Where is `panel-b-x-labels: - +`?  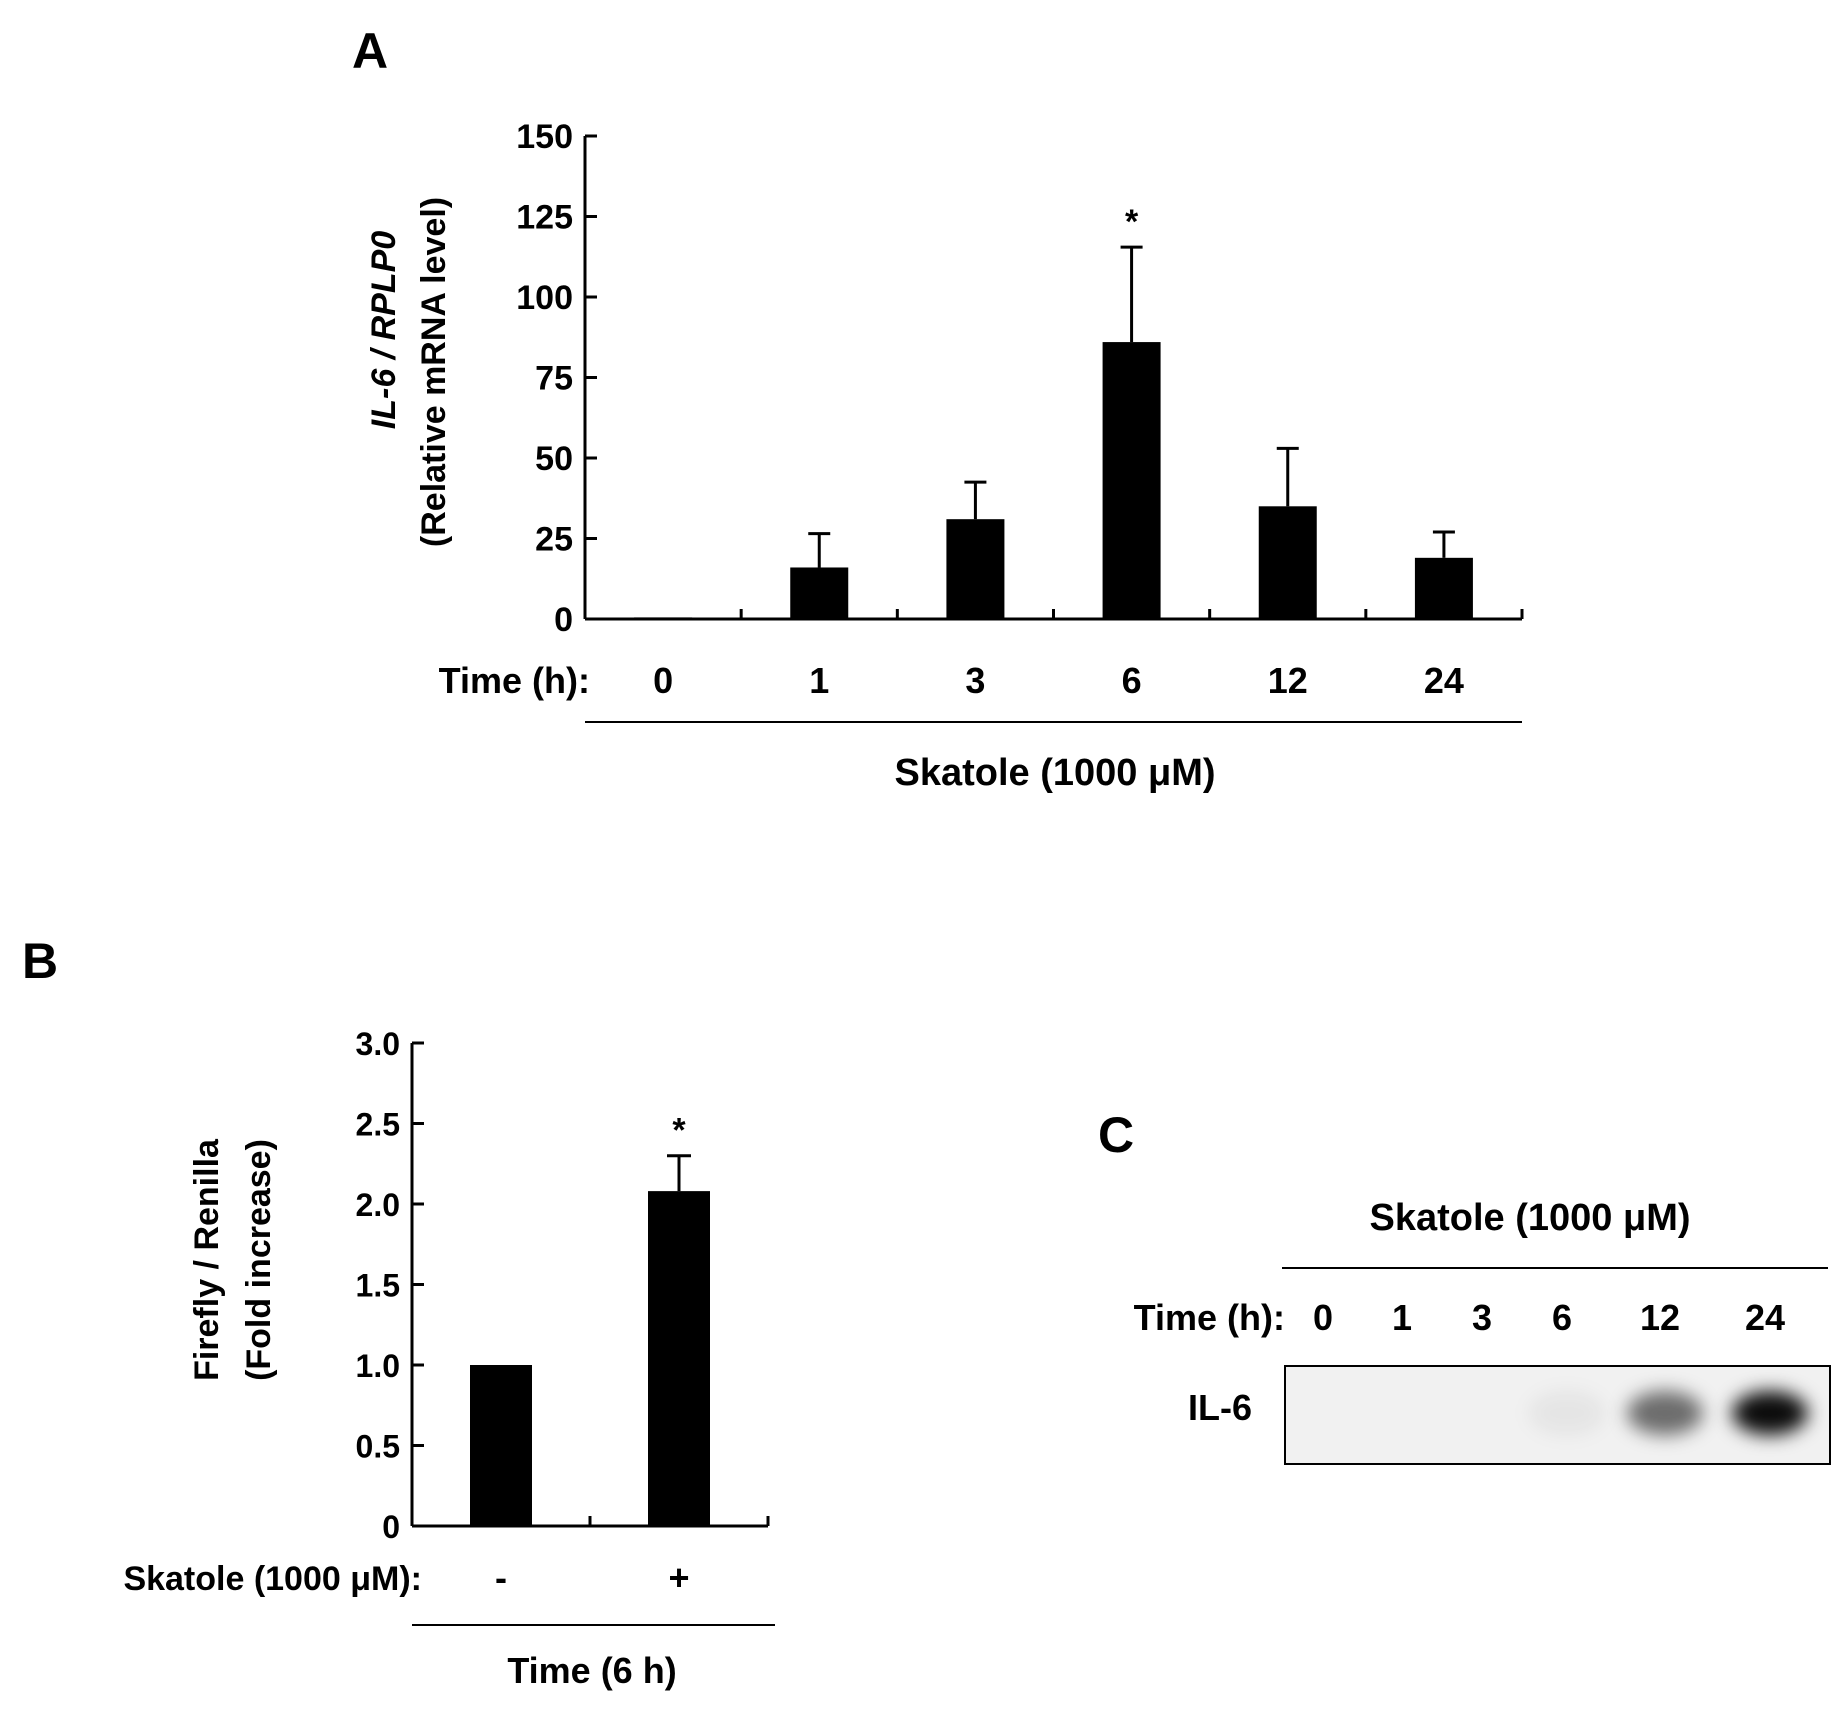
panel-b-x-labels: - + is located at coordinates (592, 1577).